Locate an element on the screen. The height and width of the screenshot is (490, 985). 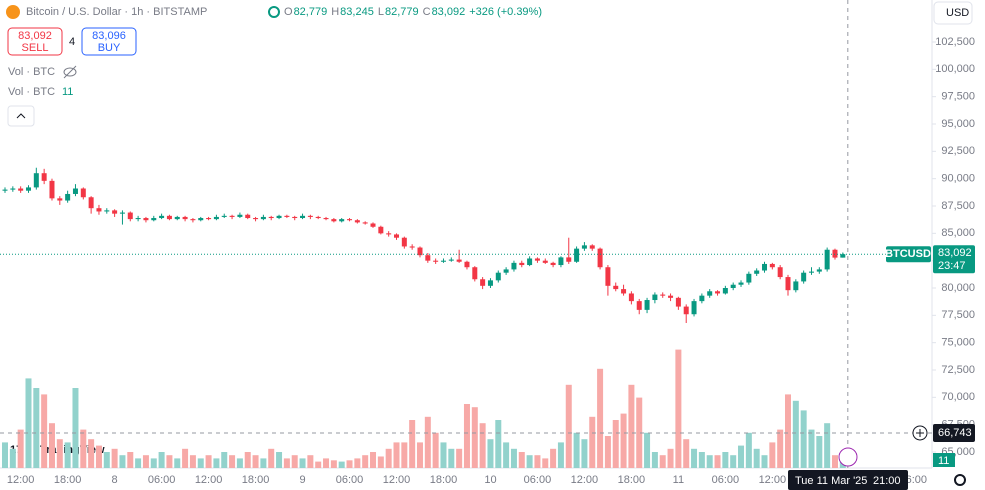
x-tick-label: 18:00 is located at coordinates (68, 480).